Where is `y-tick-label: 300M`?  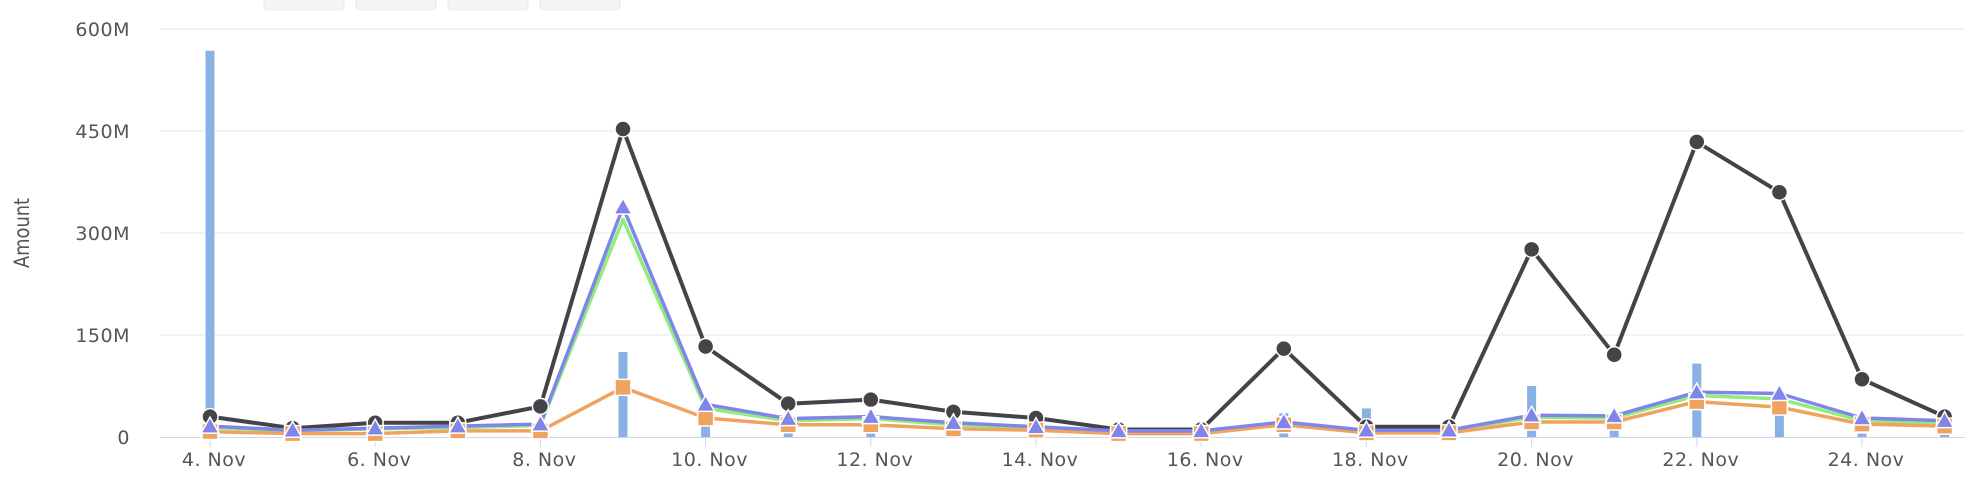
y-tick-label: 300M is located at coordinates (102, 234).